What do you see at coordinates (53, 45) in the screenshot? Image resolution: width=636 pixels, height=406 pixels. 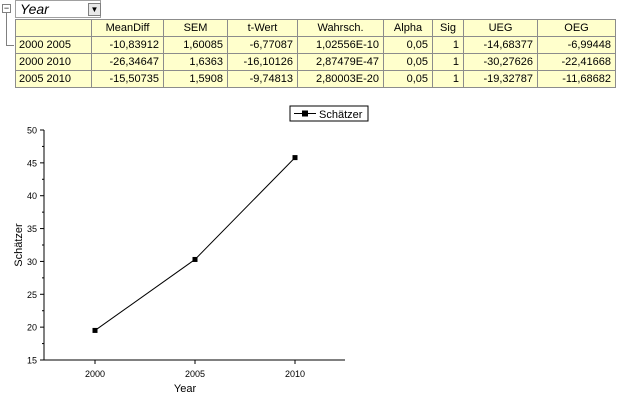 I see `row-label: 2000 2005` at bounding box center [53, 45].